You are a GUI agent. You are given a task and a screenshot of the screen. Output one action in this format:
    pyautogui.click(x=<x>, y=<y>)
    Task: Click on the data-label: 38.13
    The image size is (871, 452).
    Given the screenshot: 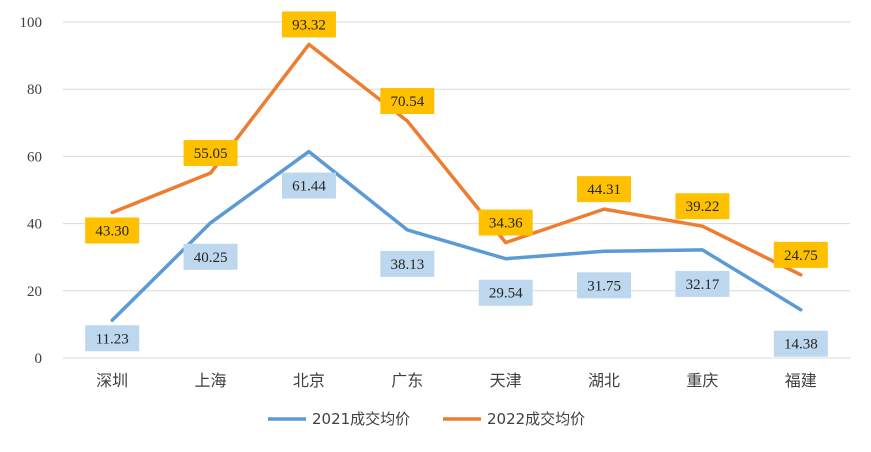 What is the action you would take?
    pyautogui.click(x=407, y=263)
    